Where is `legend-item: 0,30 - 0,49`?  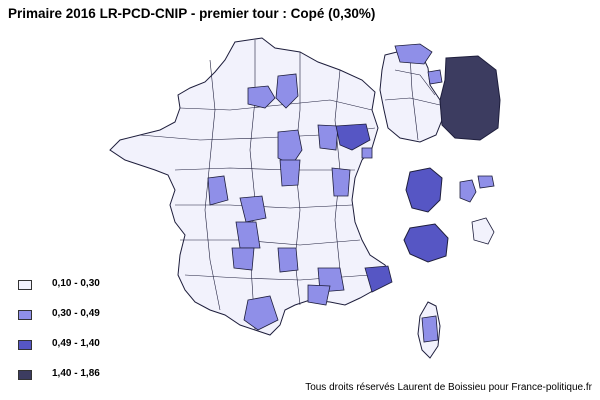
legend-item: 0,30 - 0,49 is located at coordinates (83, 324).